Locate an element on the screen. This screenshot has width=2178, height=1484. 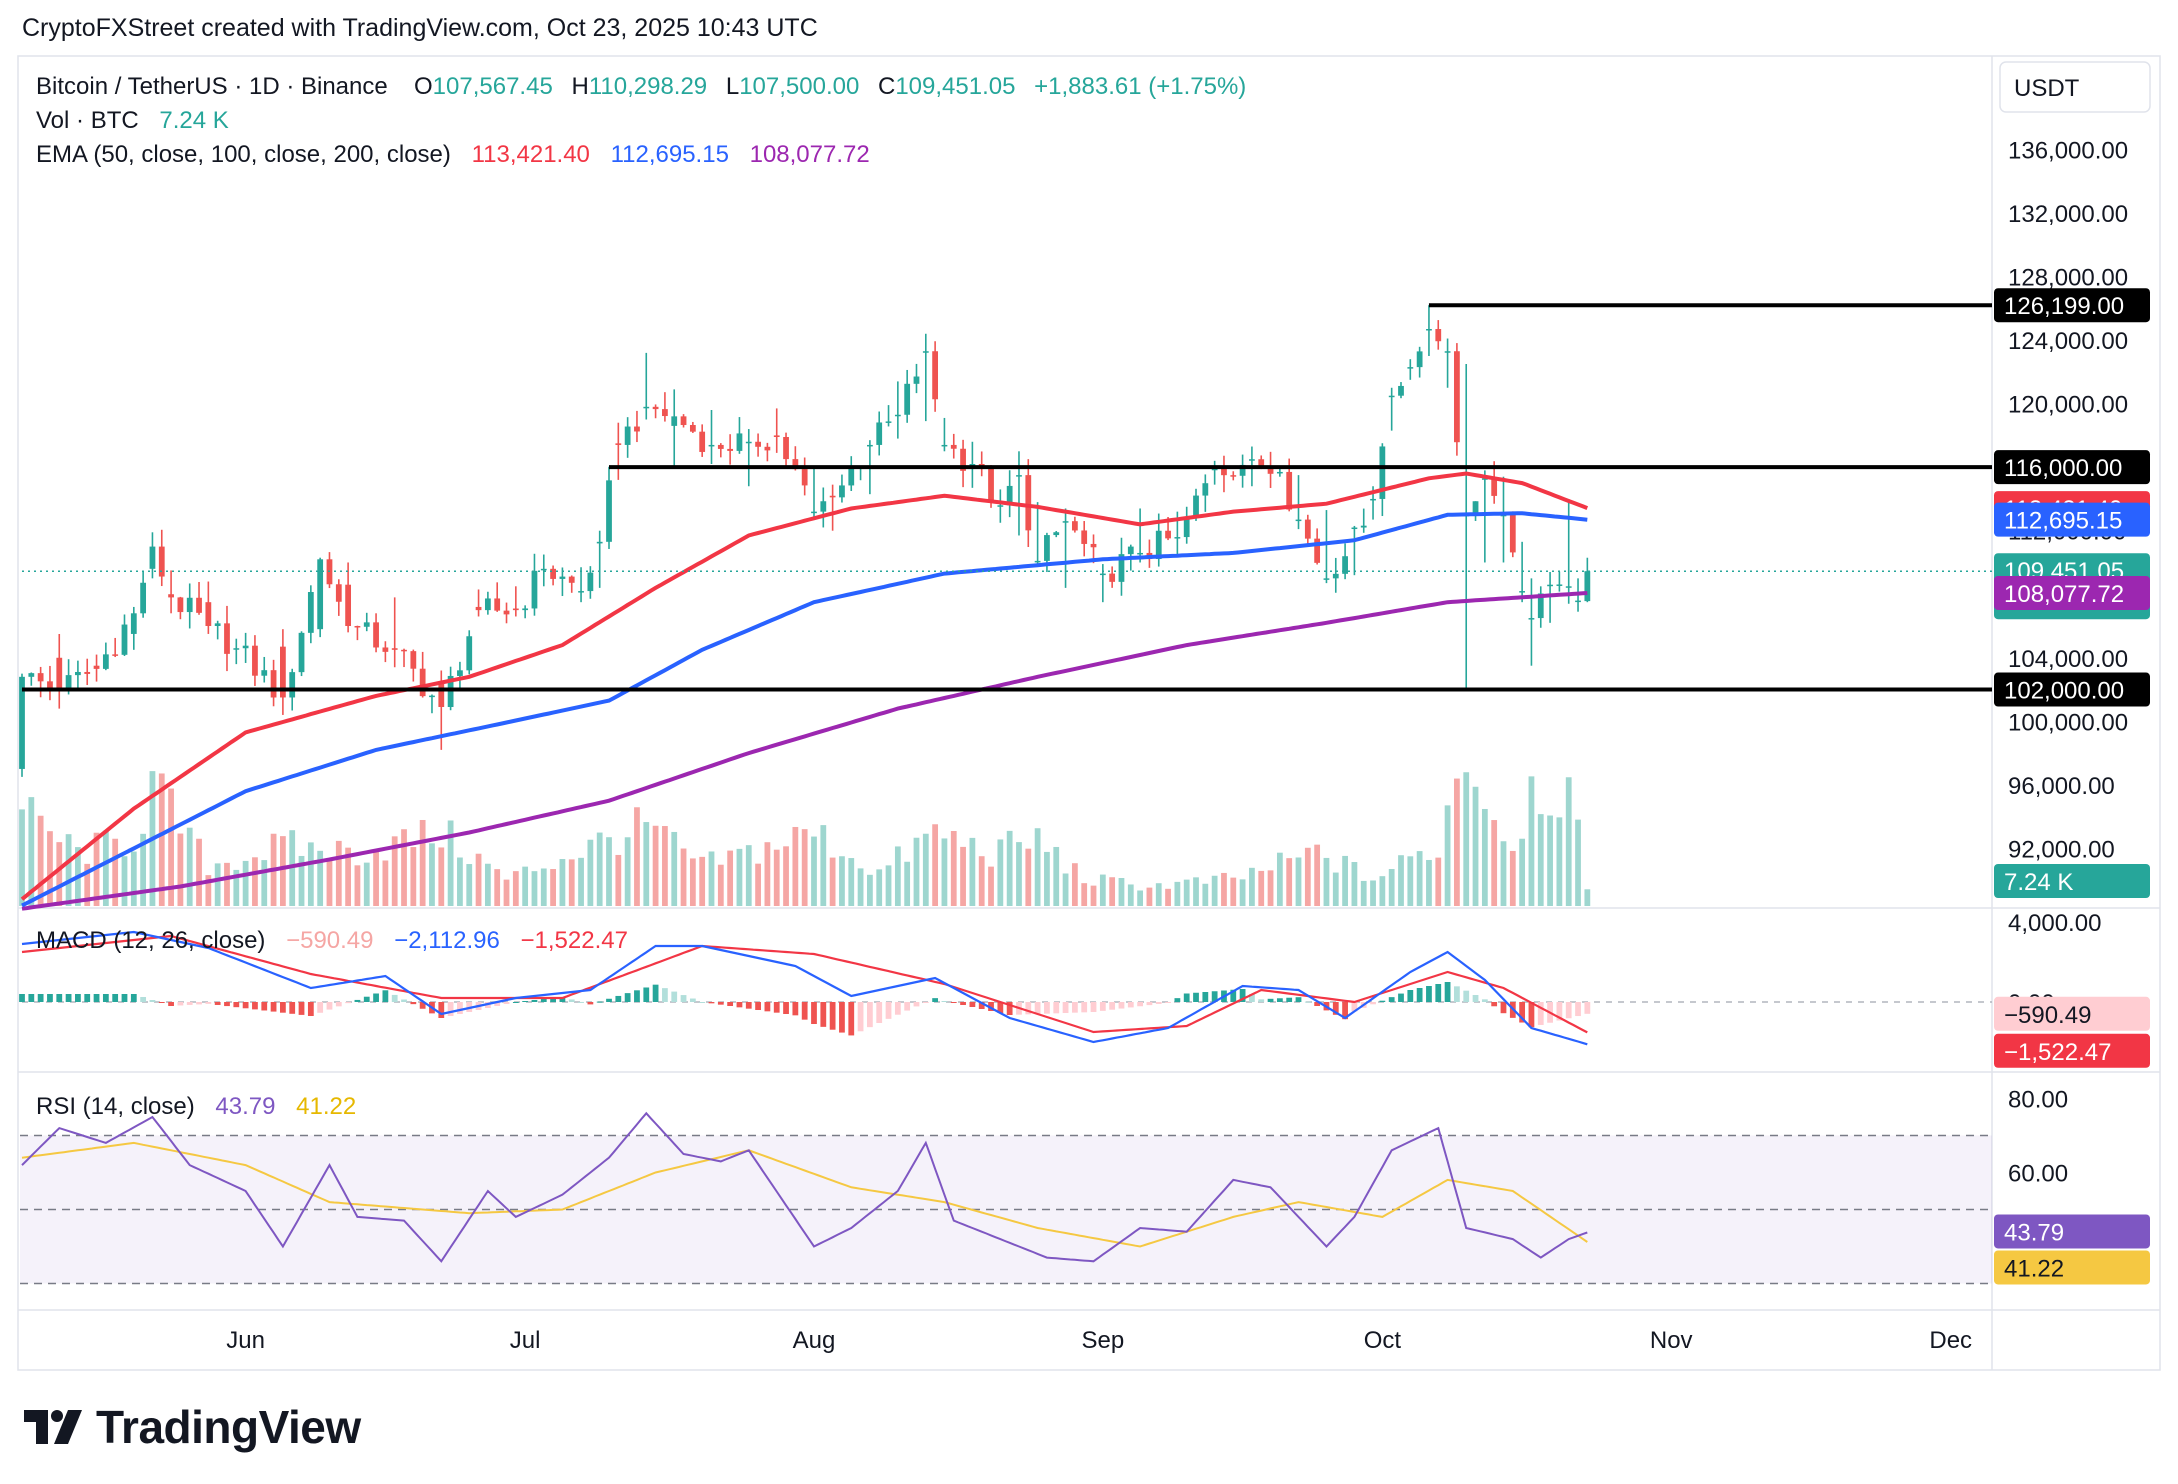
svg-text: Vol · BTC 7.24 K is located at coordinates (132, 120).